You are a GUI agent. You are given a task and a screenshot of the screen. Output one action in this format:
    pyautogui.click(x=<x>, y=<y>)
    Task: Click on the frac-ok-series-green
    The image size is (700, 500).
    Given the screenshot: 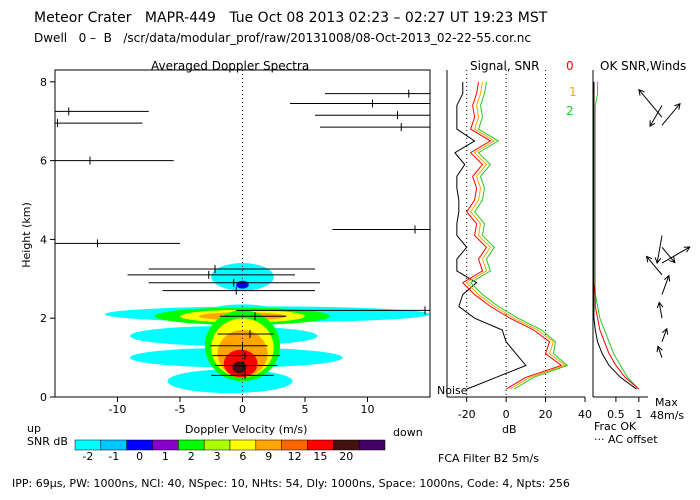 What is the action you would take?
    pyautogui.click(x=617, y=235)
    